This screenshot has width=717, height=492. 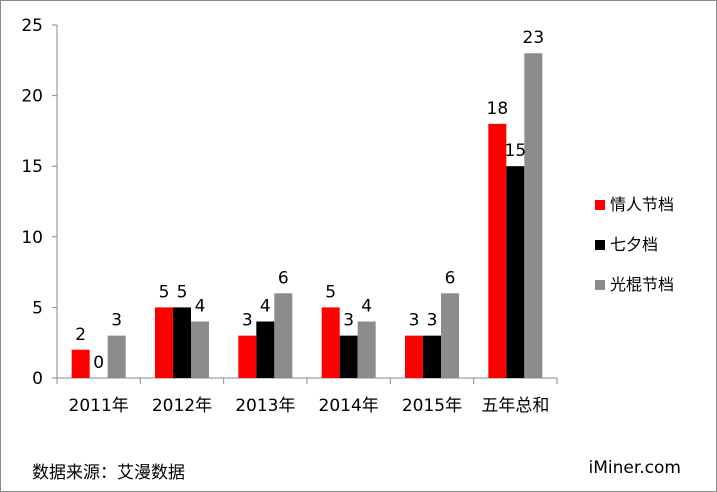 I want to click on y-tick-label: 5, so click(x=37, y=308).